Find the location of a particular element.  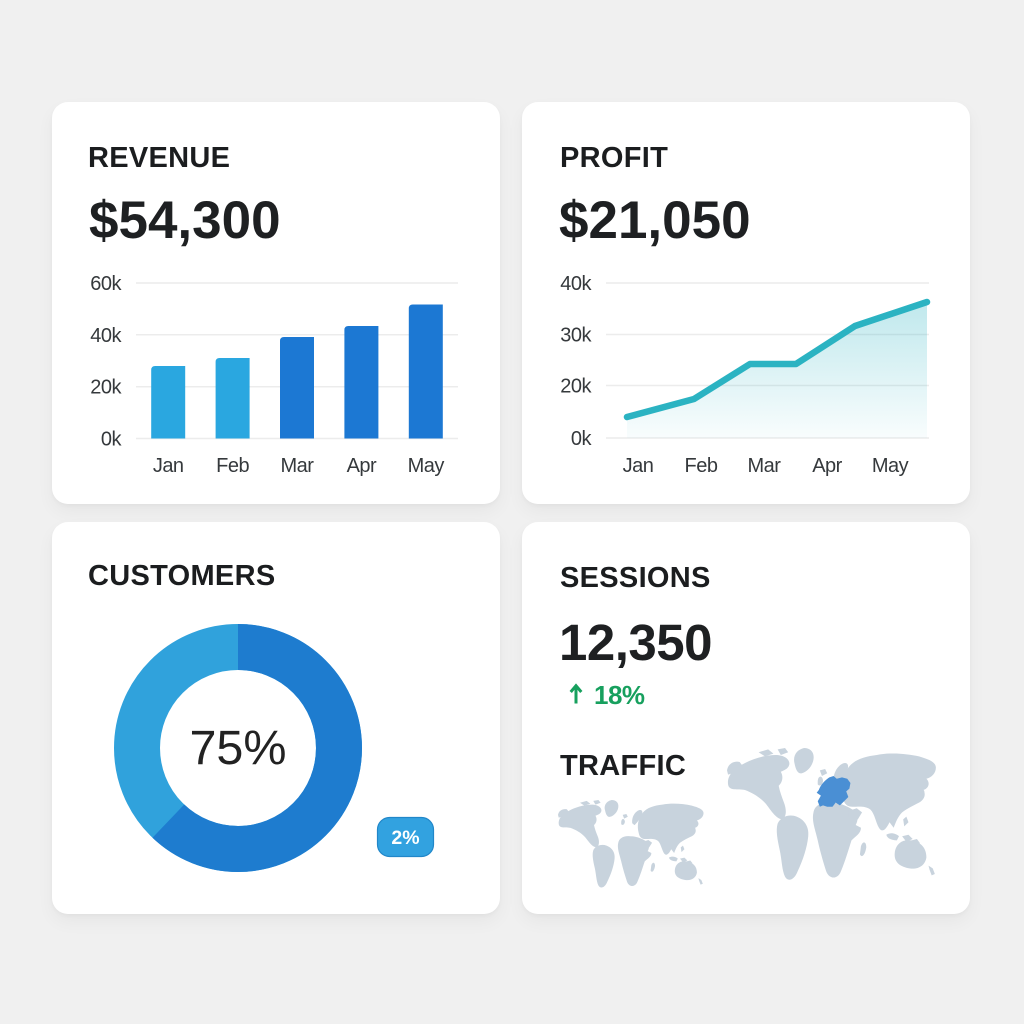

svg-text: 30k is located at coordinates (576, 336).